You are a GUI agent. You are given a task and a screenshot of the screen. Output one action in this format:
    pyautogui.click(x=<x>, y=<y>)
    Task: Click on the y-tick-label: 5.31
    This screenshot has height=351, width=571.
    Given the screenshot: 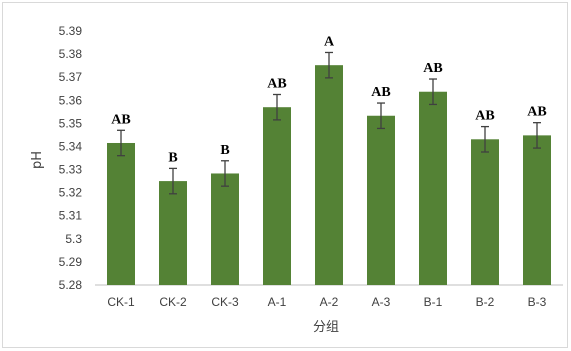 What is the action you would take?
    pyautogui.click(x=71, y=216)
    